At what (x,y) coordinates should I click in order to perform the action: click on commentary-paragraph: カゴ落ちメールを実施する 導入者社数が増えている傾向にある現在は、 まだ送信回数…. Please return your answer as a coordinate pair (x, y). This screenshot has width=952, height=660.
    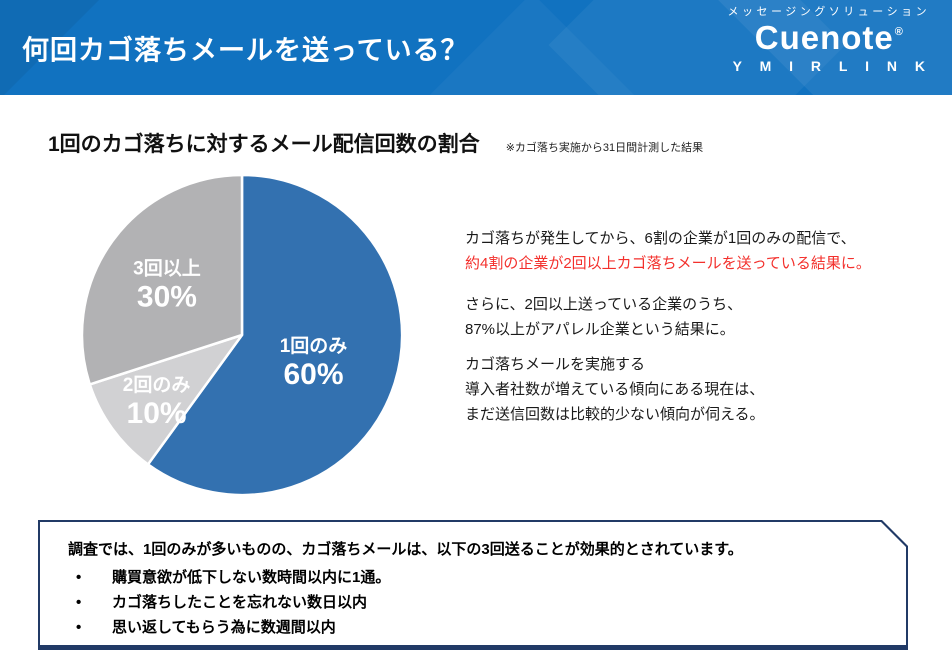
    Looking at the image, I should click on (705, 389).